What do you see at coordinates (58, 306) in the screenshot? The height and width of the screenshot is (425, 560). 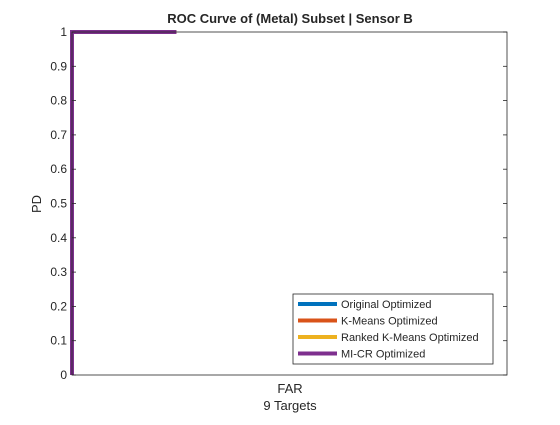 I see `y-tick-label-2: 0.2` at bounding box center [58, 306].